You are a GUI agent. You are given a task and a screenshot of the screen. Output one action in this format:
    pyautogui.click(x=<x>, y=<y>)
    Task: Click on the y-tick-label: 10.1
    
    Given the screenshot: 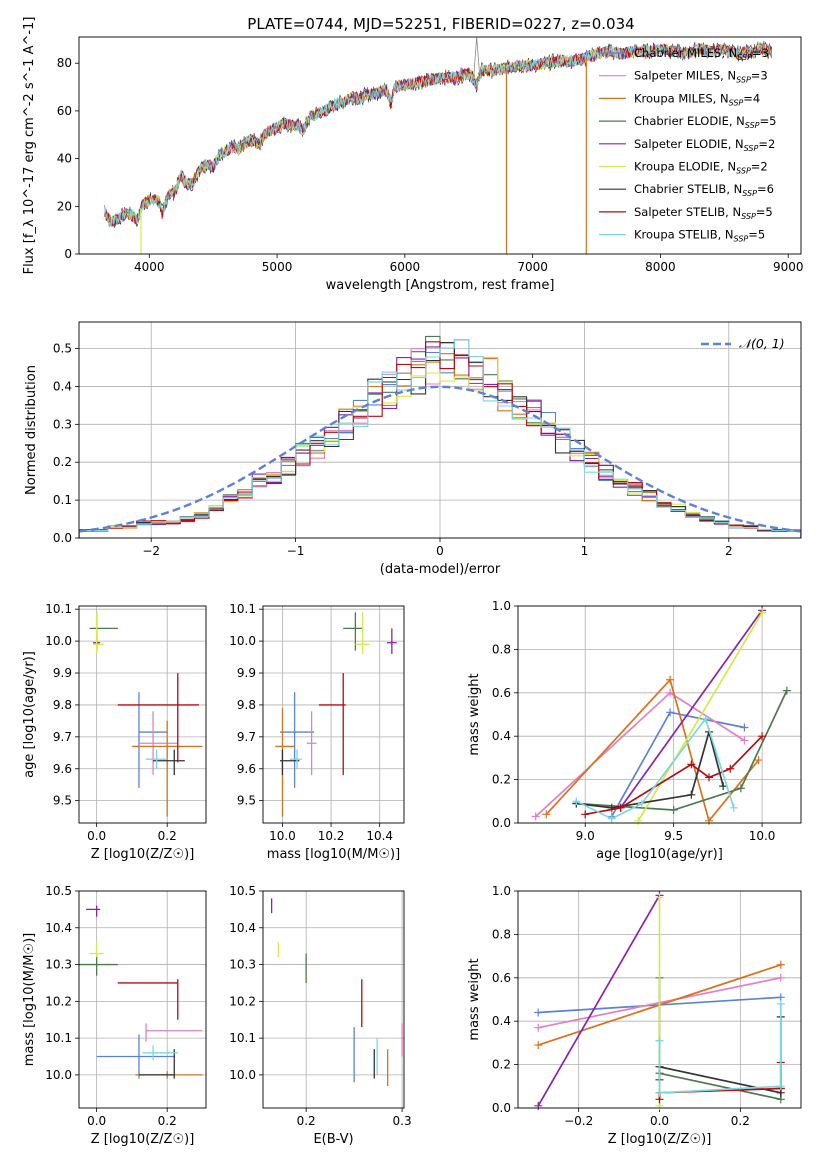 What is the action you would take?
    pyautogui.click(x=58, y=1038)
    